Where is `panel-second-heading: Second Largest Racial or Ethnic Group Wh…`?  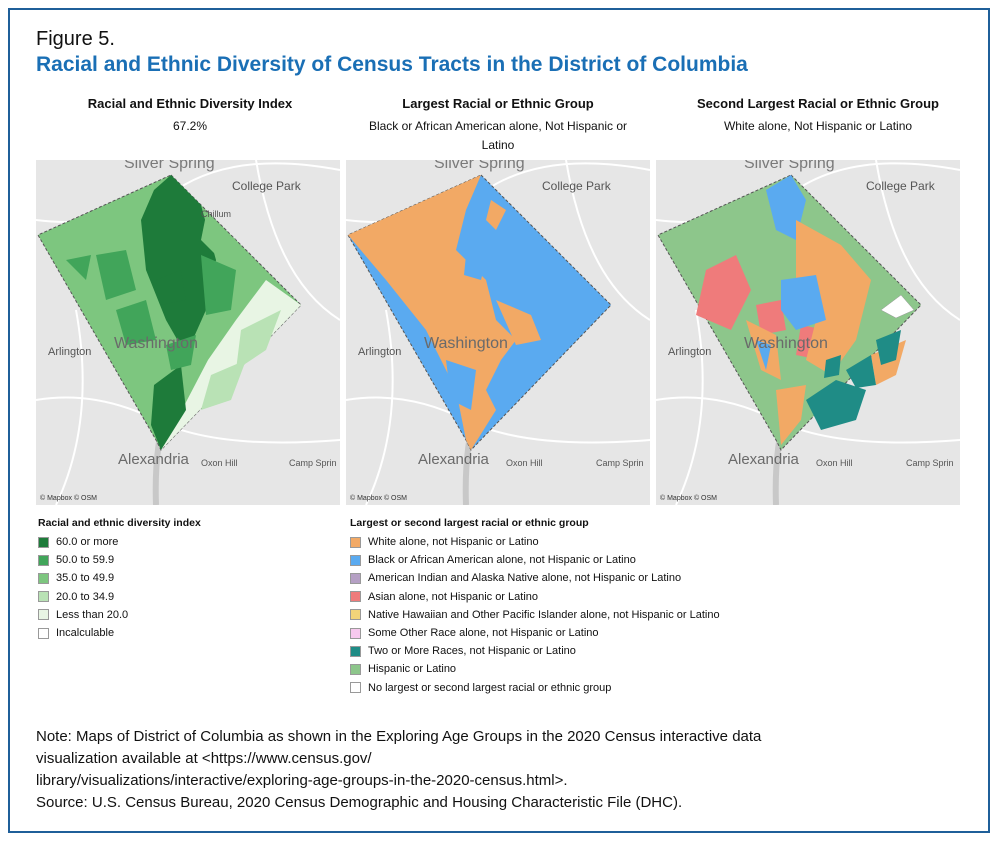
panel-second-heading: Second Largest Racial or Ethnic Group Wh… is located at coordinates (818, 116).